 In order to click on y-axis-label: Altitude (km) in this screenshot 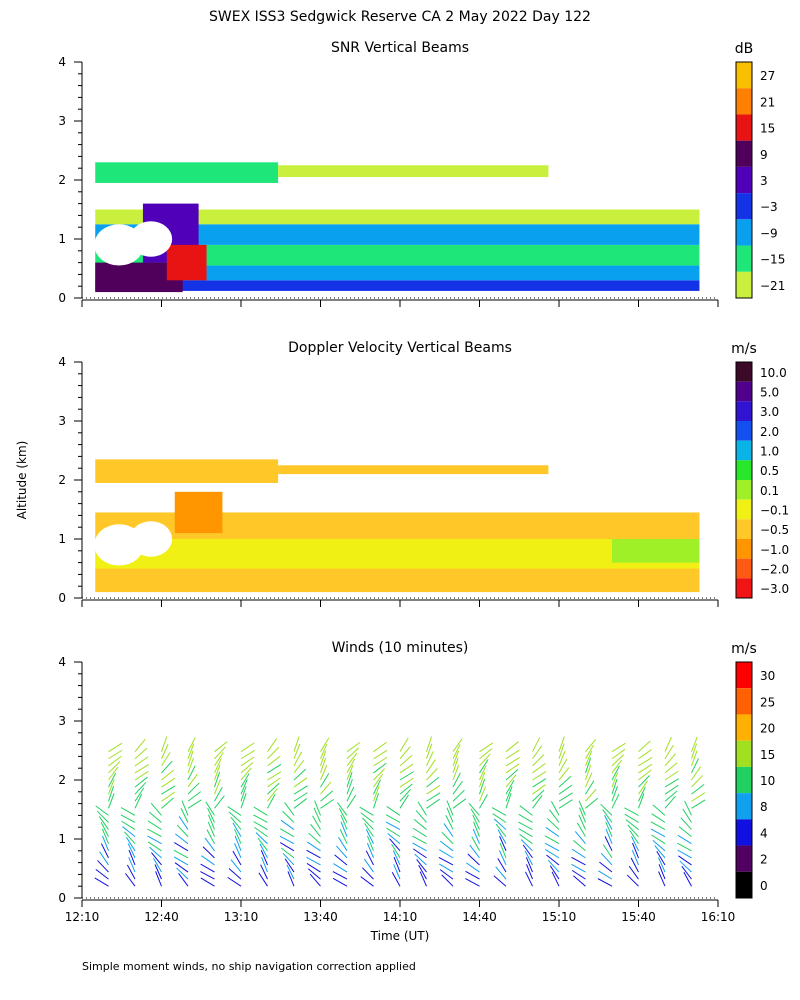, I will do `click(22, 480)`.